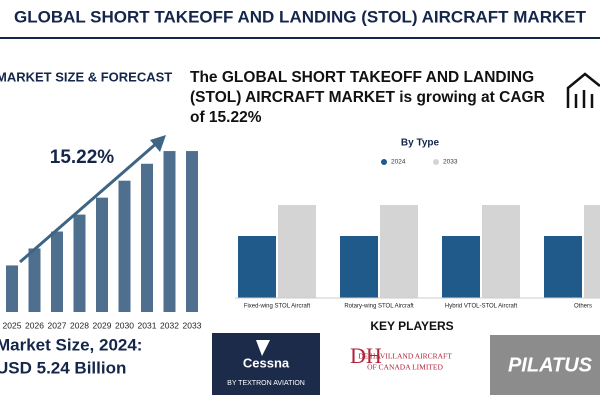  Describe the element at coordinates (12, 325) in the screenshot. I see `x-tick-label: 2025` at that location.